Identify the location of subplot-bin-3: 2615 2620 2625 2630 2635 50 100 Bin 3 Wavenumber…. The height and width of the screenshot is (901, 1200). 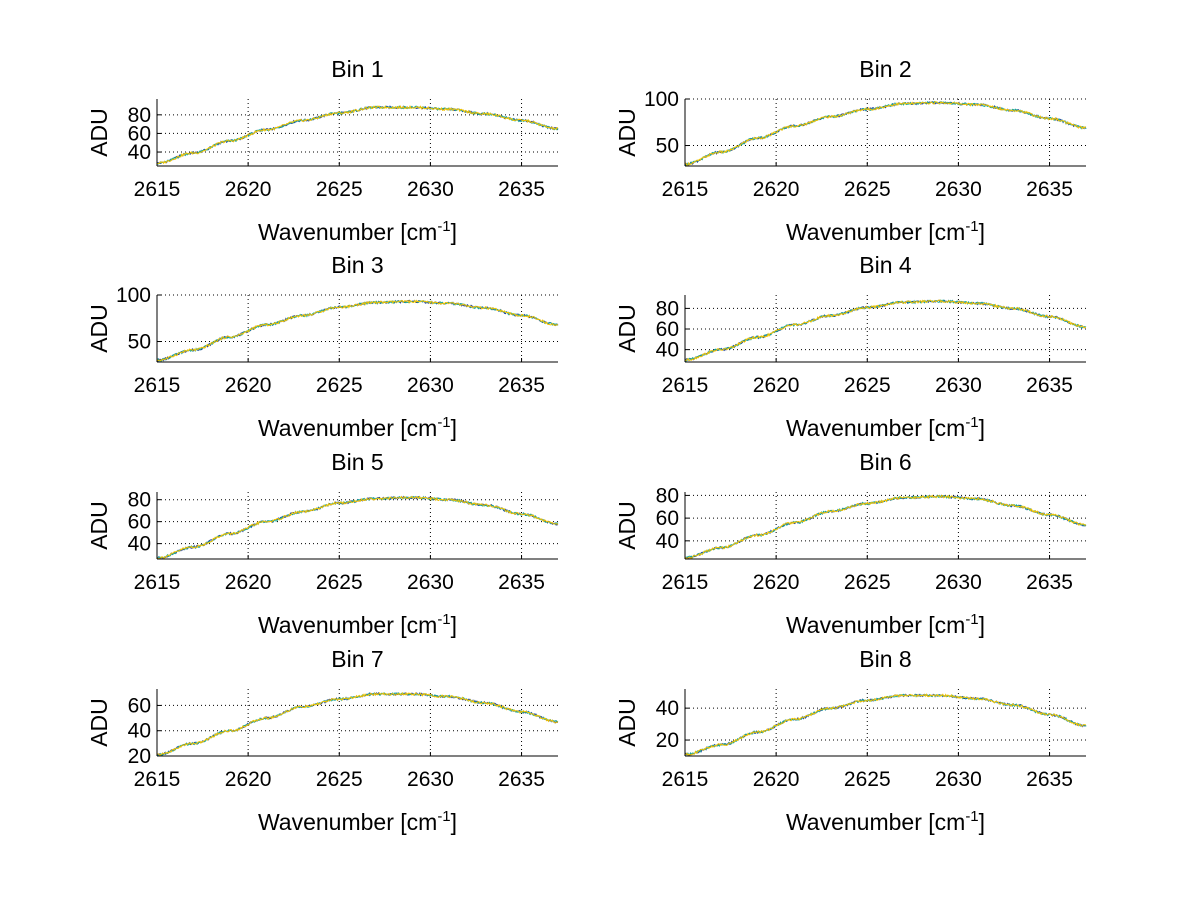
(322, 346).